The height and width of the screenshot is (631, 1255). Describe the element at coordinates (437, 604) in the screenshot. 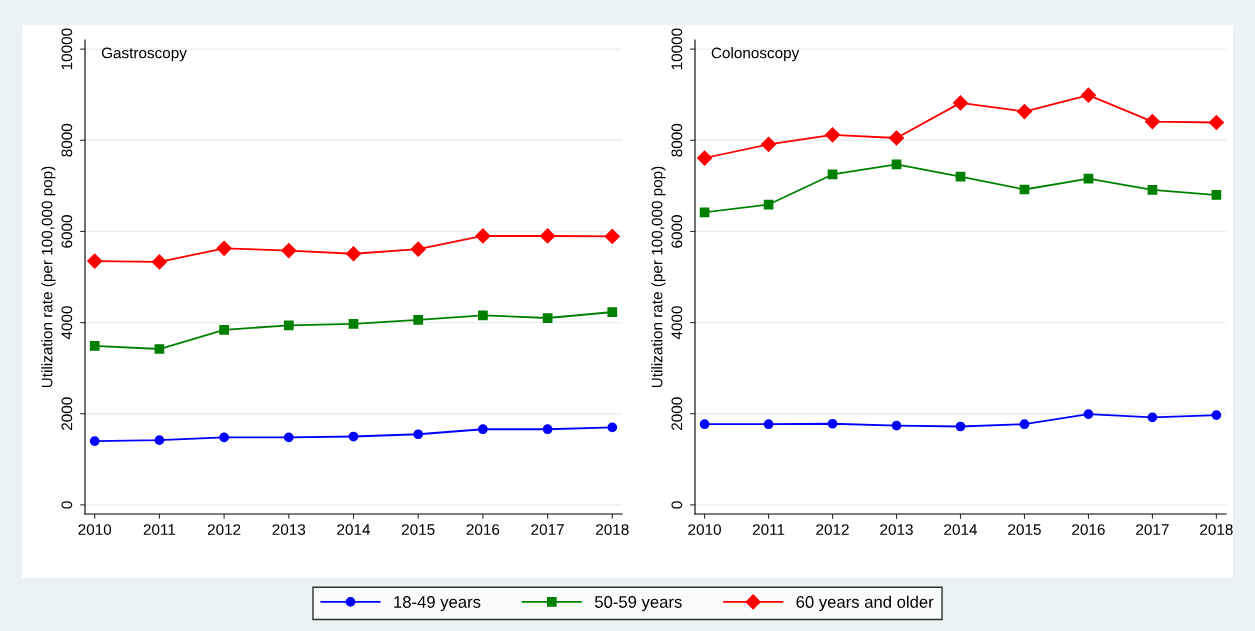

I see `legend-label: 18-49 years` at that location.